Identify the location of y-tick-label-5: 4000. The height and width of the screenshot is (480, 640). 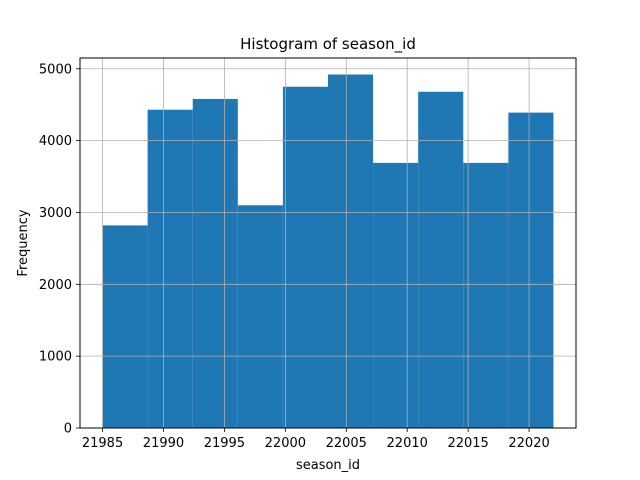
(55, 141).